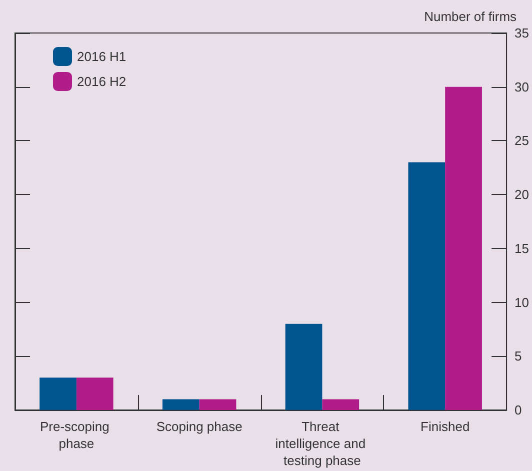  What do you see at coordinates (522, 194) in the screenshot?
I see `y-tick-label: 20` at bounding box center [522, 194].